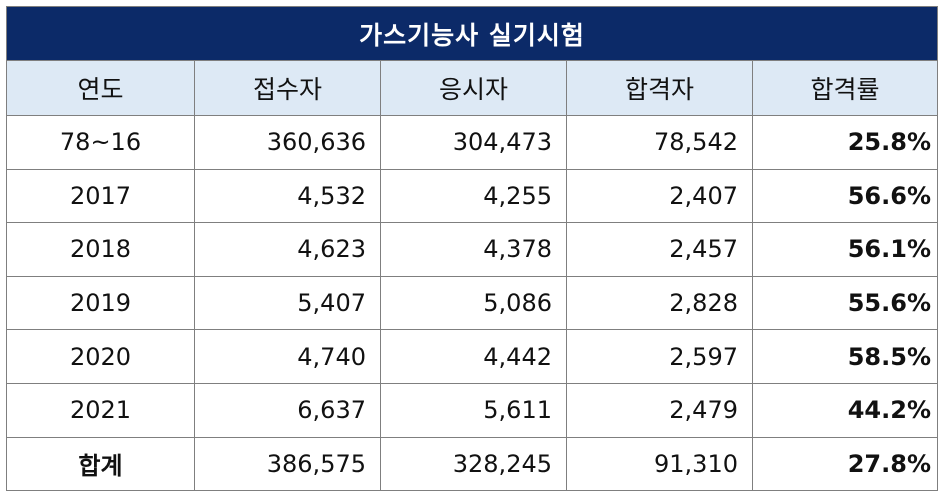  I want to click on passers-cell: 2,407, so click(659, 196).